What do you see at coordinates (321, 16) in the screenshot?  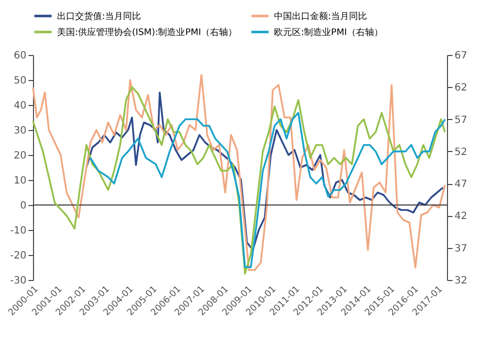 I see `legend-label: 中国出口金额:当月同比` at bounding box center [321, 16].